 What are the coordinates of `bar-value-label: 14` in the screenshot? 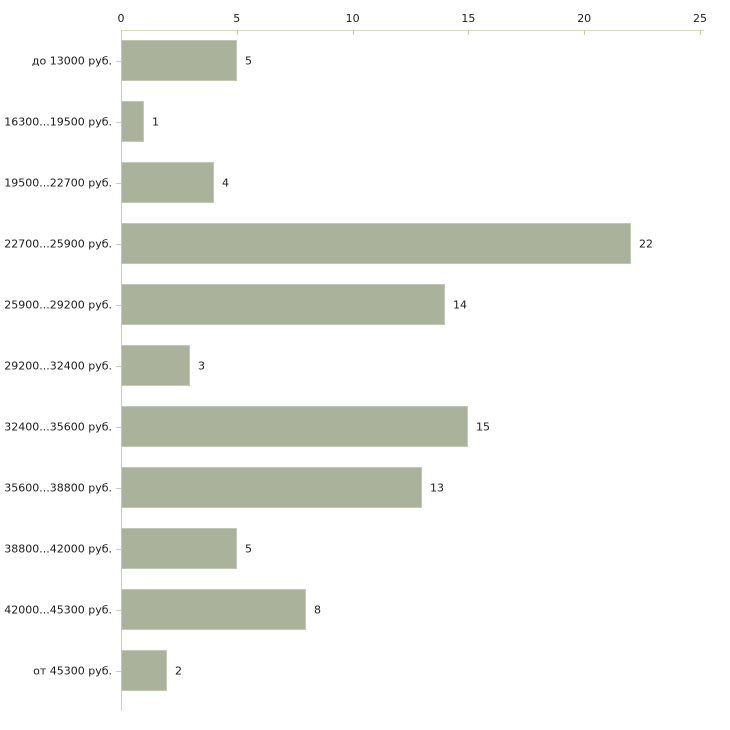 It's located at (460, 304).